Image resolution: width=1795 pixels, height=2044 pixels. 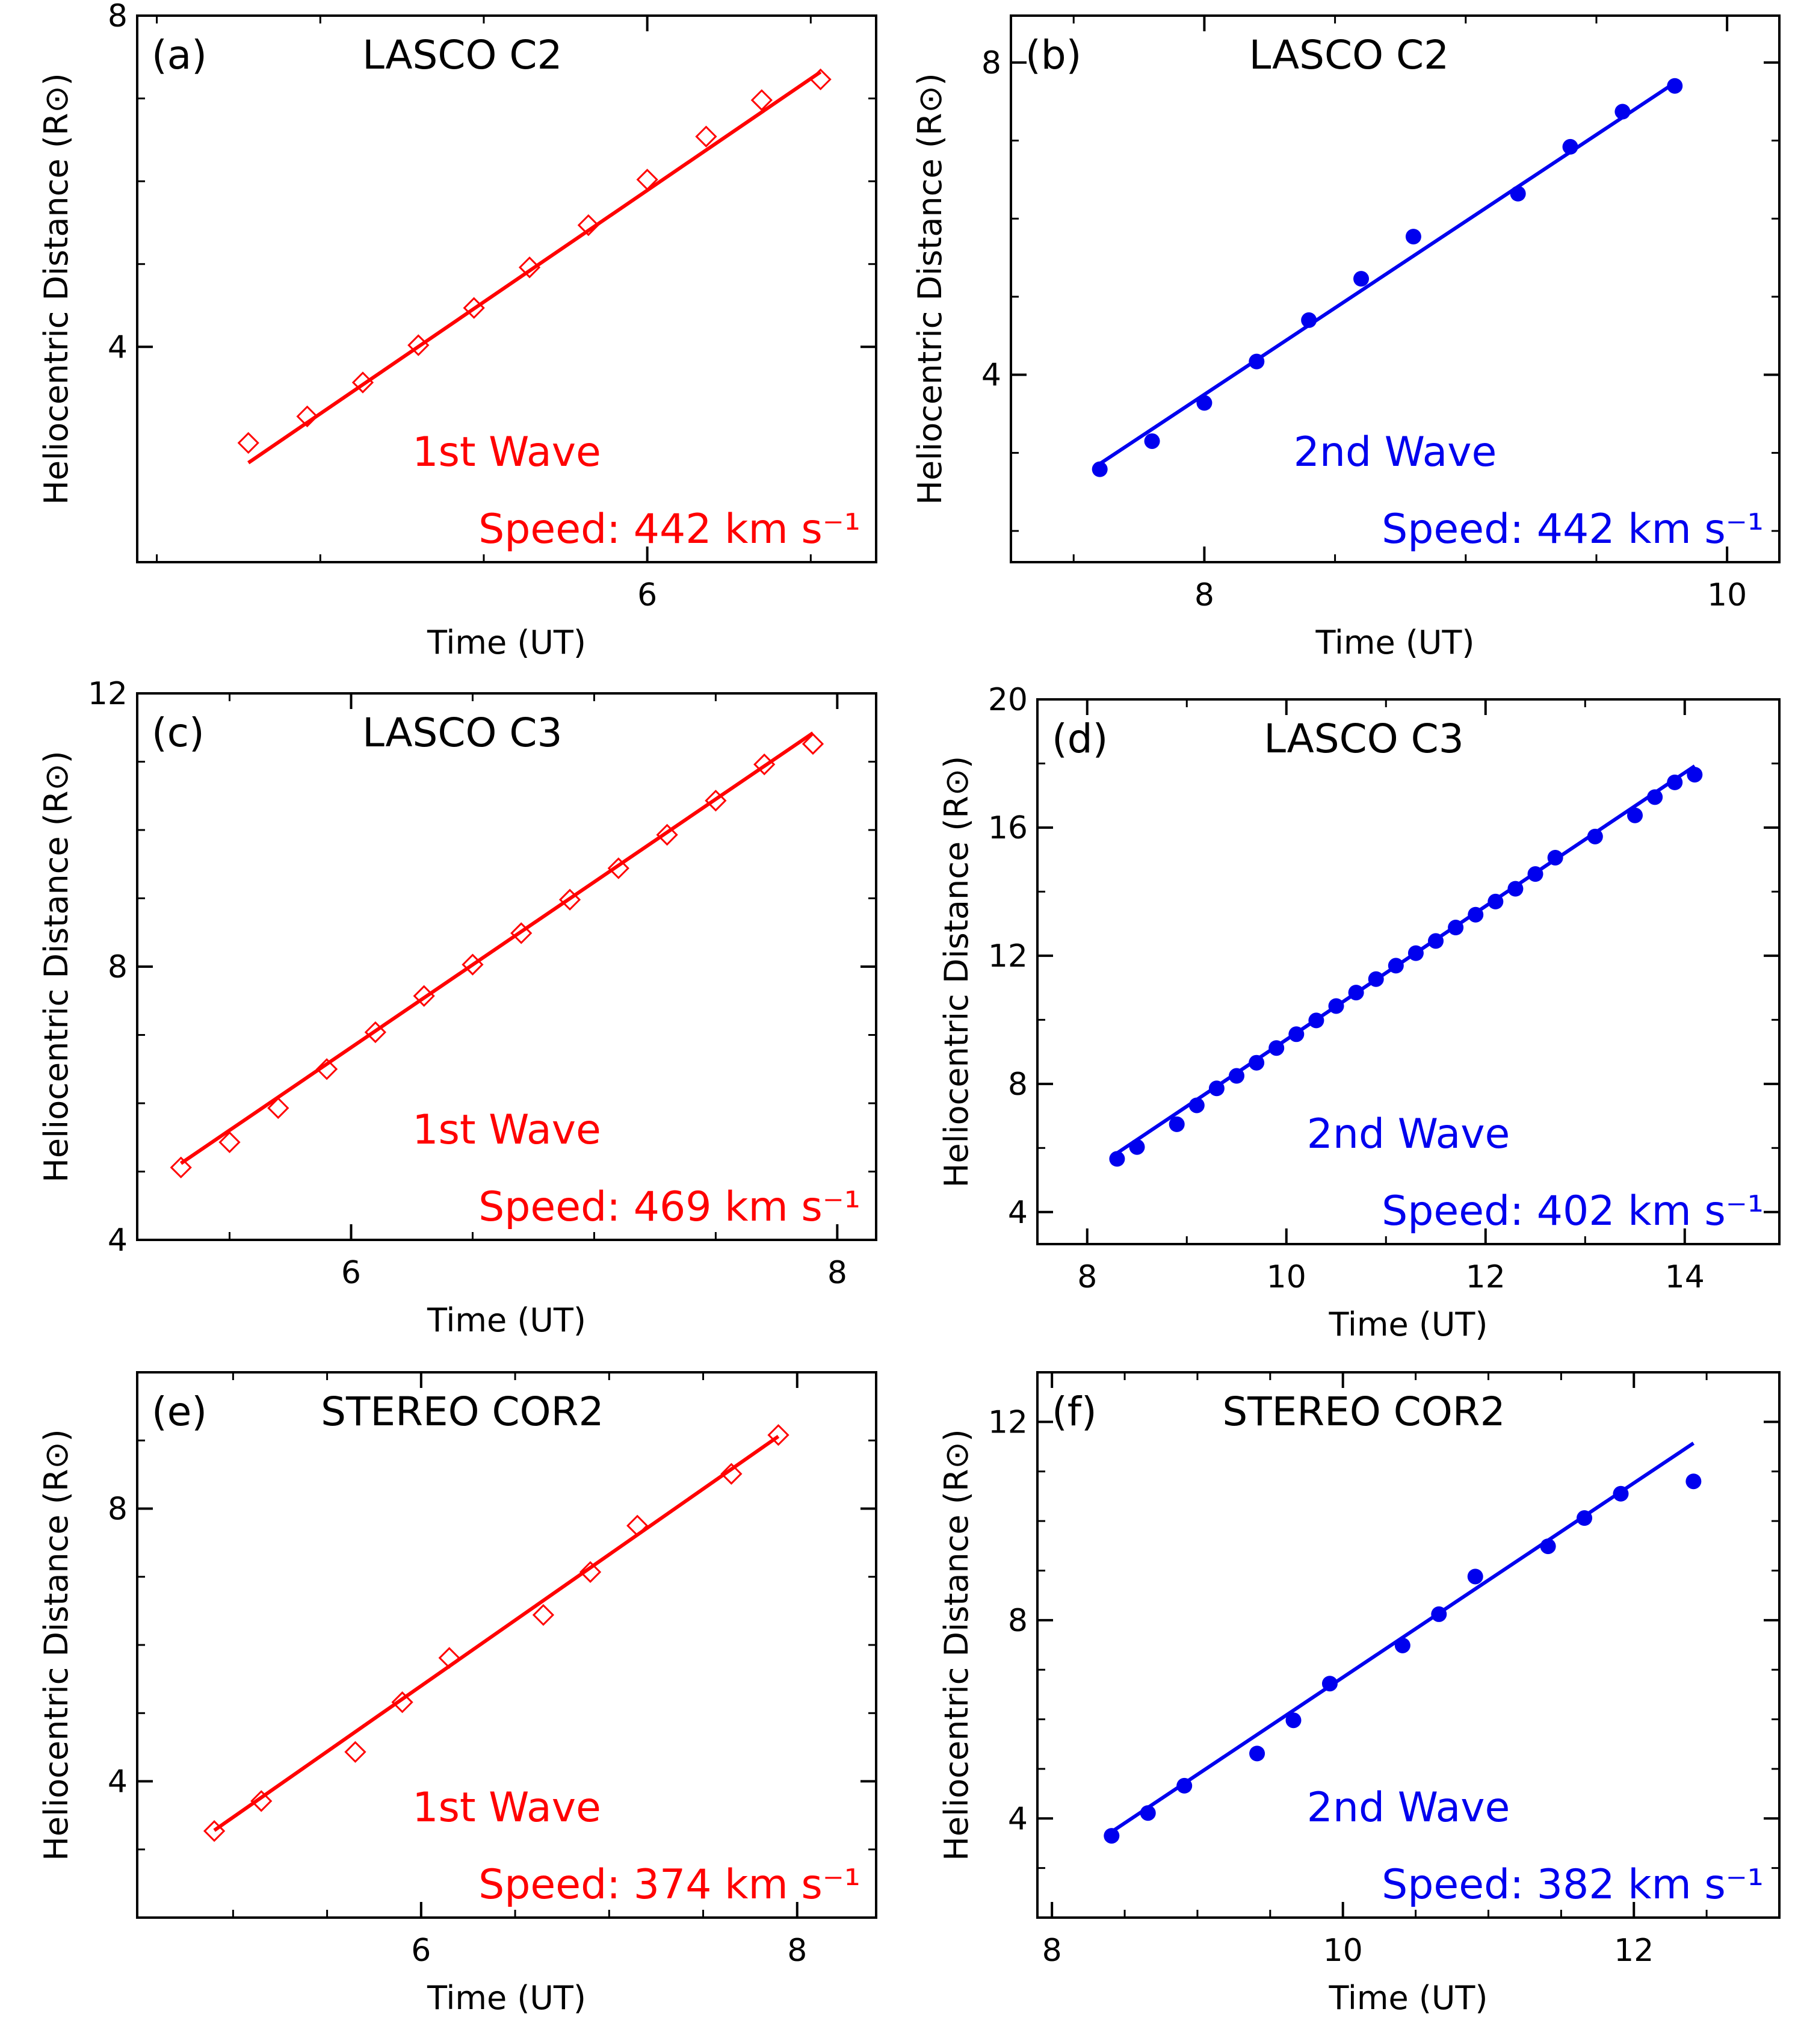 I want to click on x-tick-label: 12, so click(x=1634, y=1951).